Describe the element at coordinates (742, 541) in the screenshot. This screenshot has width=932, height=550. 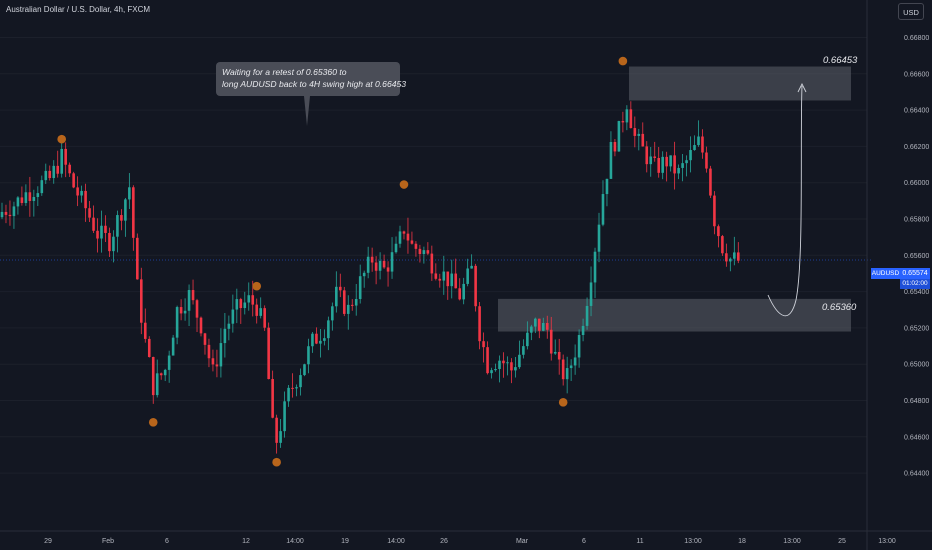
I see `x-tick-label: 18` at that location.